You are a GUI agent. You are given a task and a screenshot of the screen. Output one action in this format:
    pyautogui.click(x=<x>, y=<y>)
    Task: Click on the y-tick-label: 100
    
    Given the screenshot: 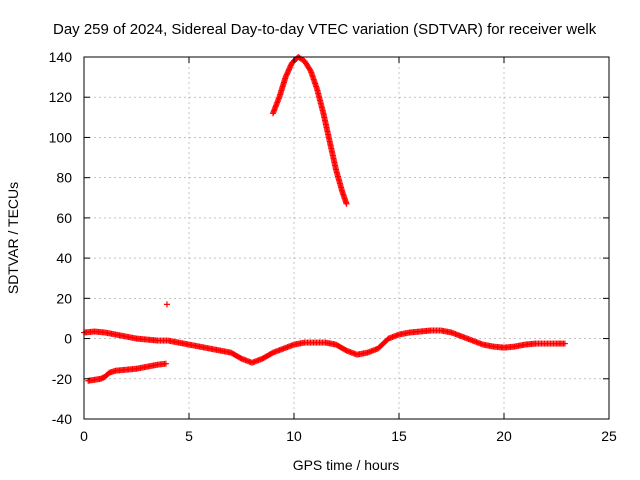 What is the action you would take?
    pyautogui.click(x=61, y=137)
    